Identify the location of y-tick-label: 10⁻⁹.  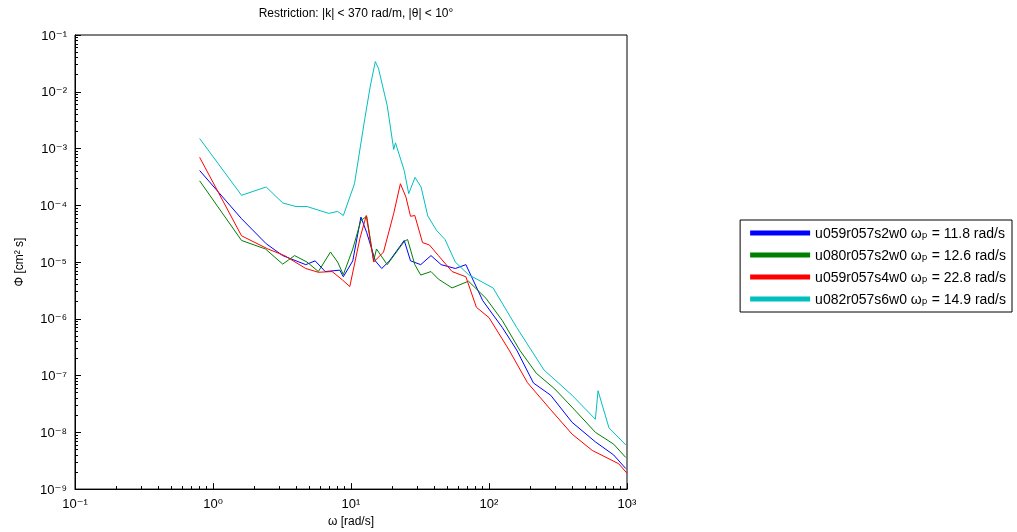
(53, 489).